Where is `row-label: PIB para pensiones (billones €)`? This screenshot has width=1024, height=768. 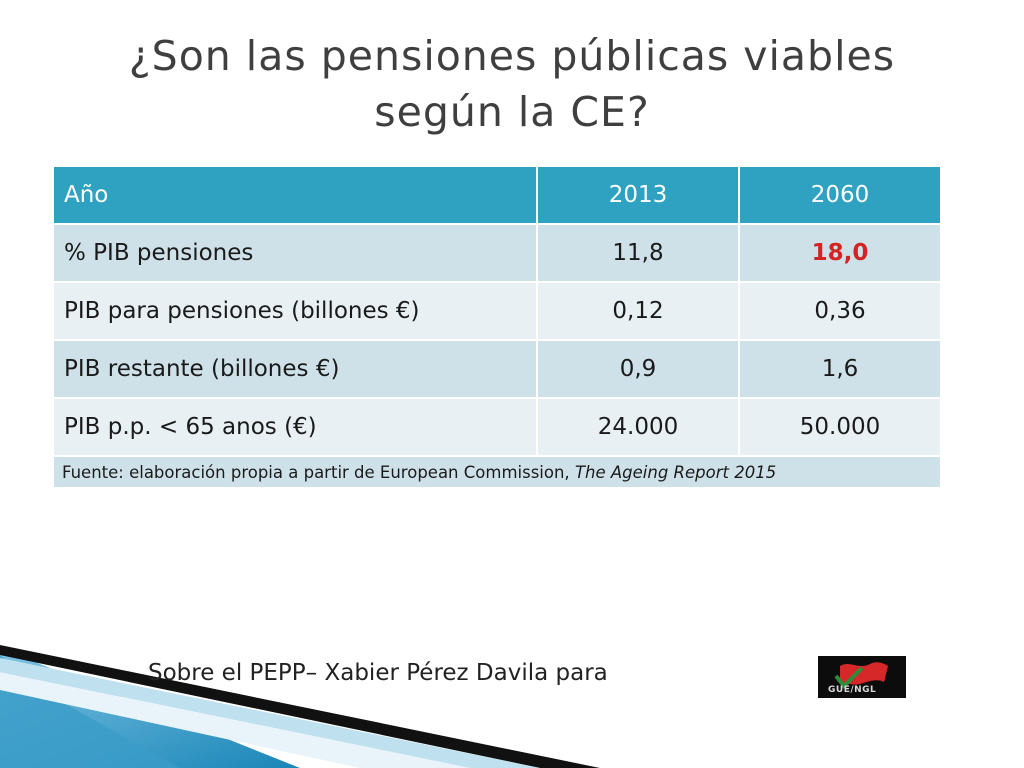 row-label: PIB para pensiones (billones €) is located at coordinates (295, 311).